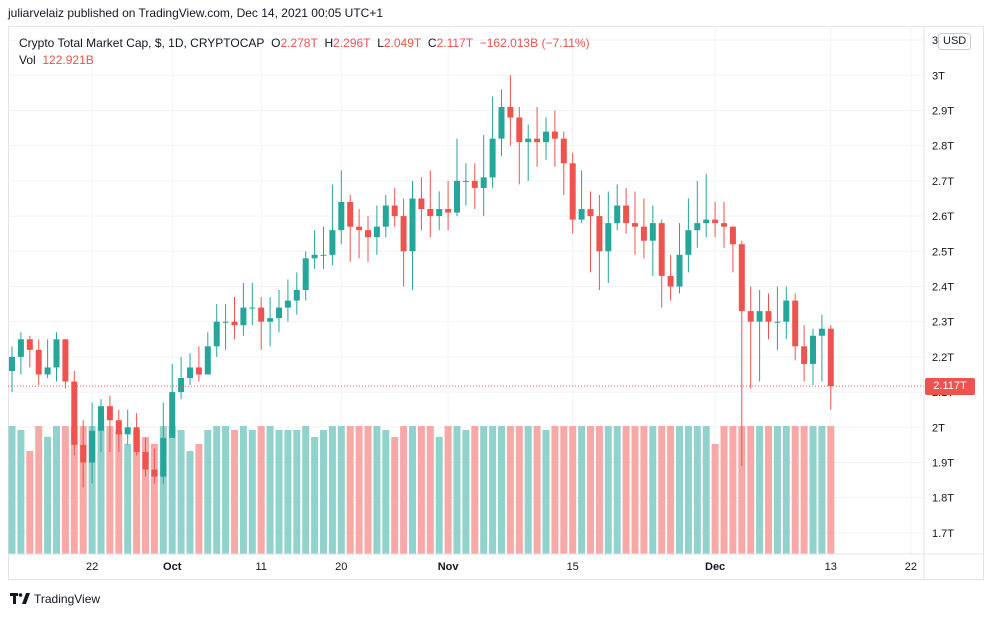 The image size is (992, 617). What do you see at coordinates (943, 323) in the screenshot?
I see `y-tick-label: 2.3T` at bounding box center [943, 323].